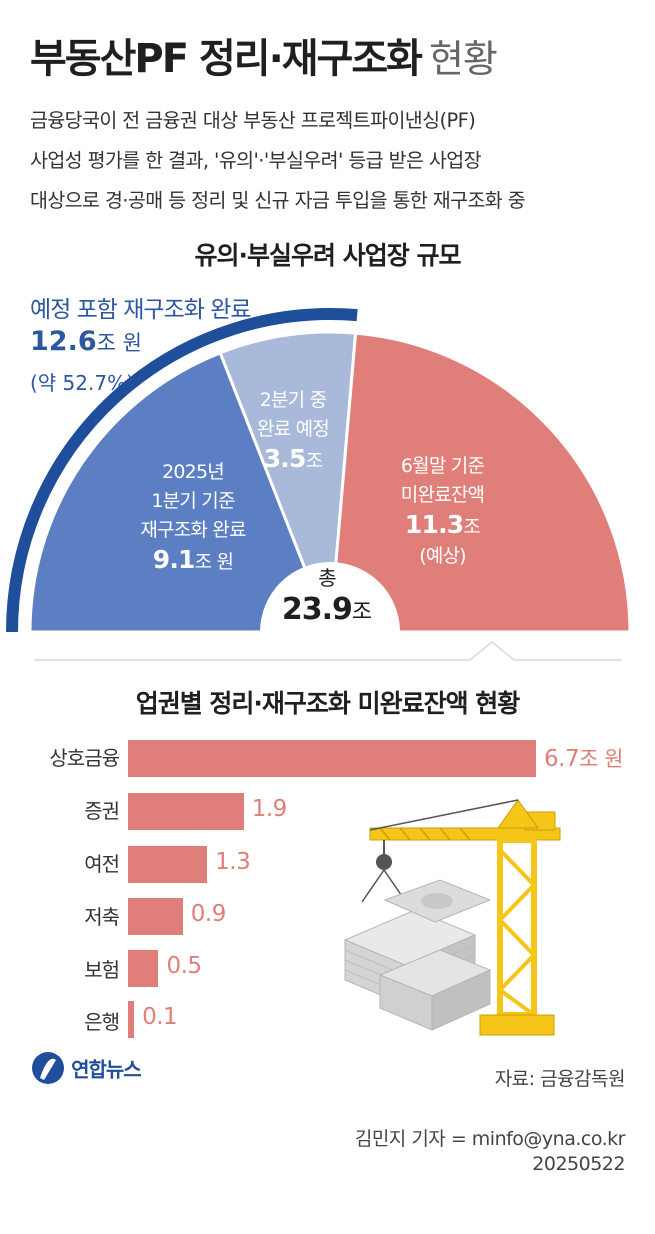  What do you see at coordinates (102, 864) in the screenshot?
I see `bar-category-label: 여전` at bounding box center [102, 864].